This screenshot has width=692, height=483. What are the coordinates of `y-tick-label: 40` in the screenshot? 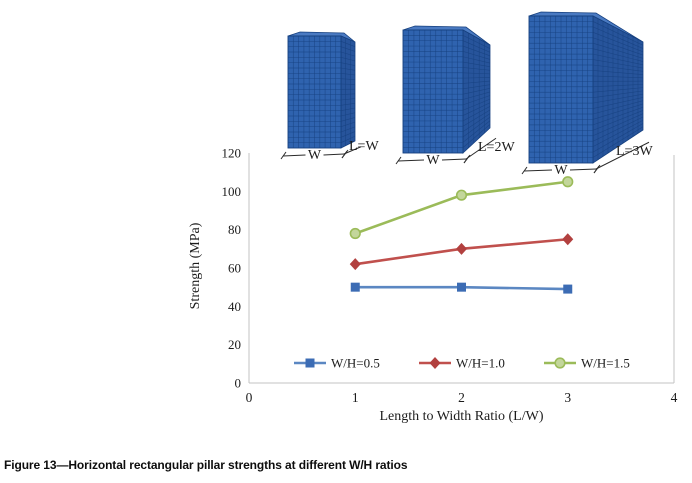 It's located at (234, 306).